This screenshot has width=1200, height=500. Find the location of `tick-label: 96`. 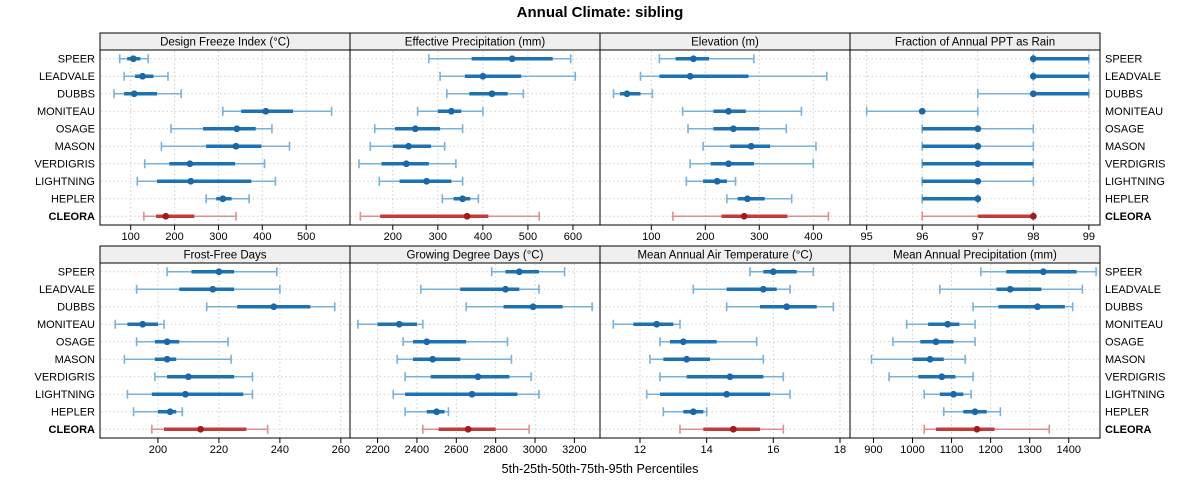

tick-label: 96 is located at coordinates (922, 237).